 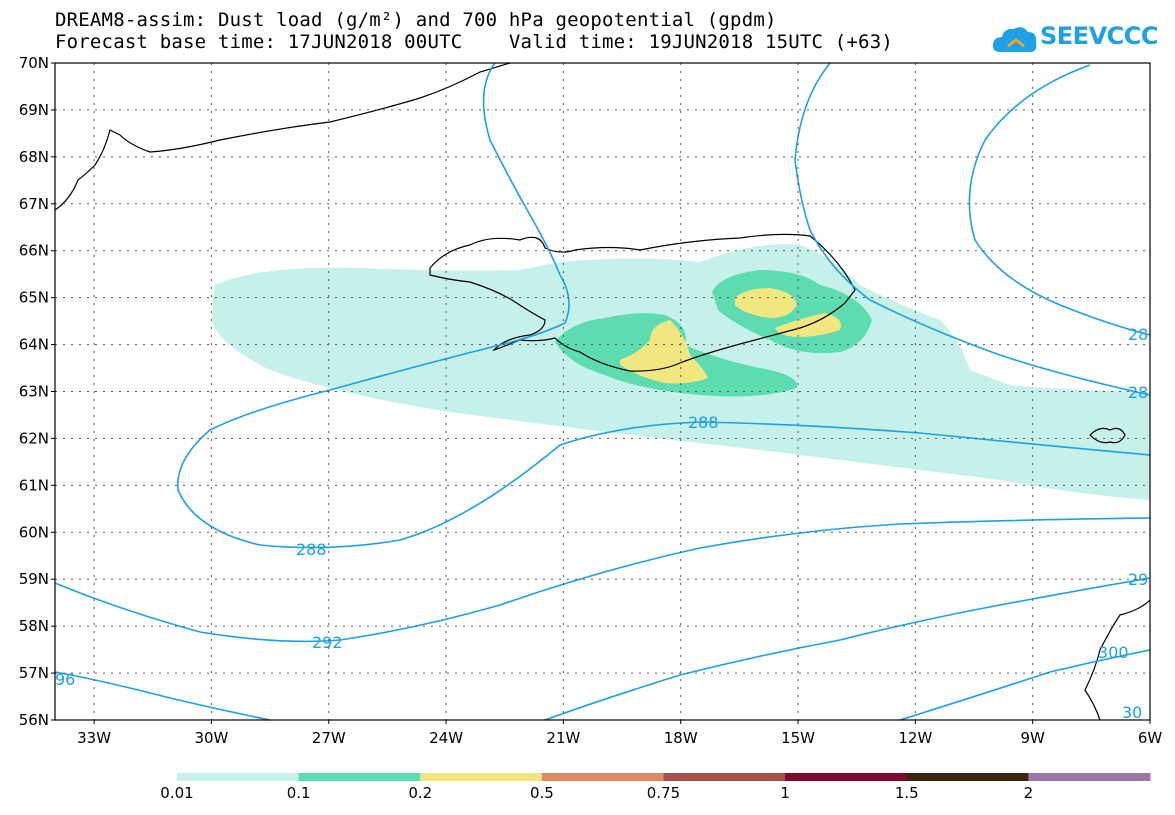 I want to click on colorbar-tick-label: 0.75, so click(x=663, y=793).